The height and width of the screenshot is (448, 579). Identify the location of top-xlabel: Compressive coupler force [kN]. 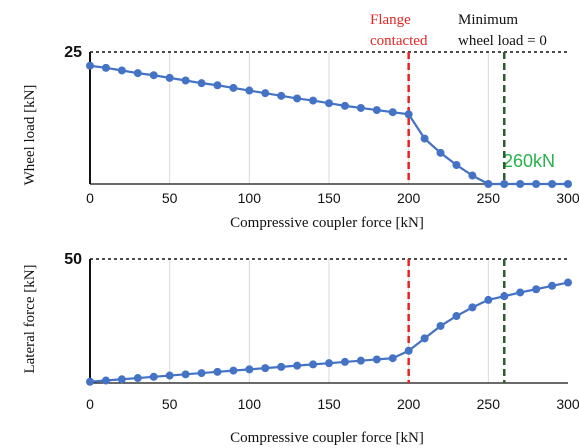
(327, 223).